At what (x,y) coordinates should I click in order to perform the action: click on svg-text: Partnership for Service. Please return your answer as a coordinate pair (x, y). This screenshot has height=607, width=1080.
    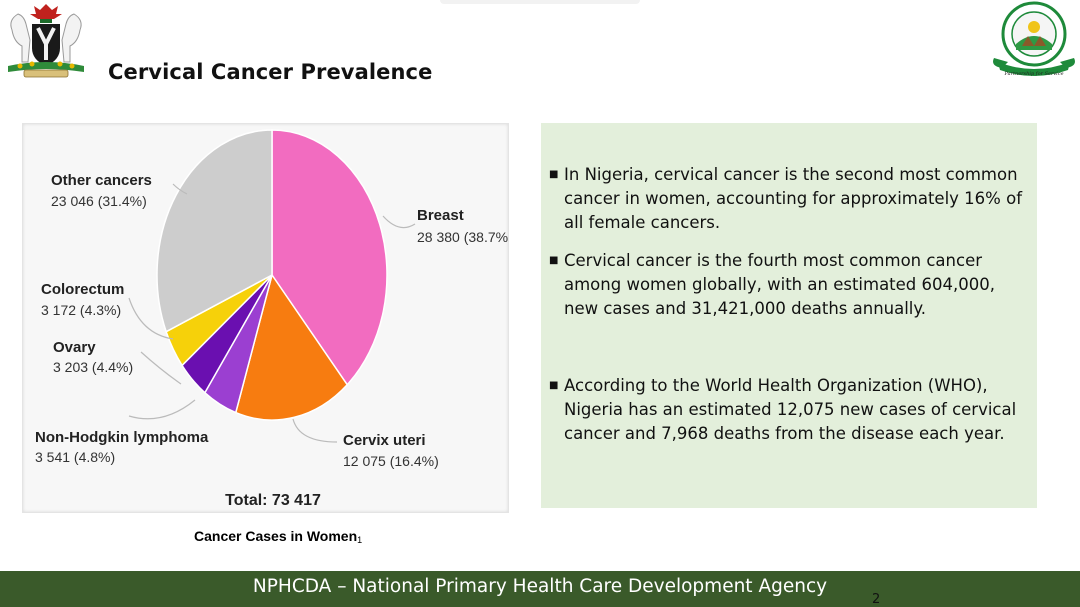
    Looking at the image, I should click on (1033, 74).